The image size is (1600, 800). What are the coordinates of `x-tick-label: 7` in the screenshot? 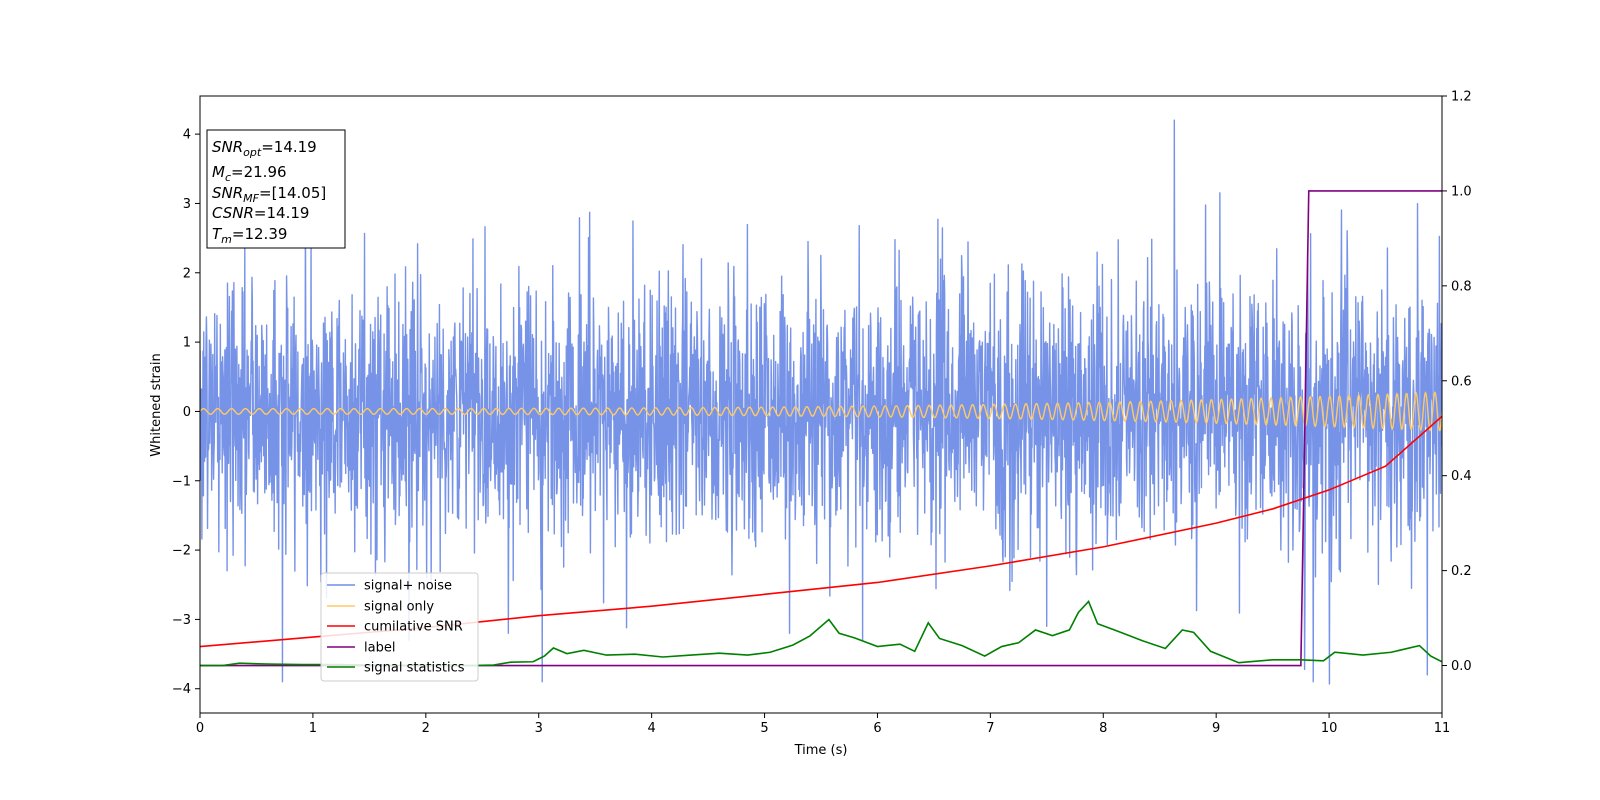 It's located at (990, 728).